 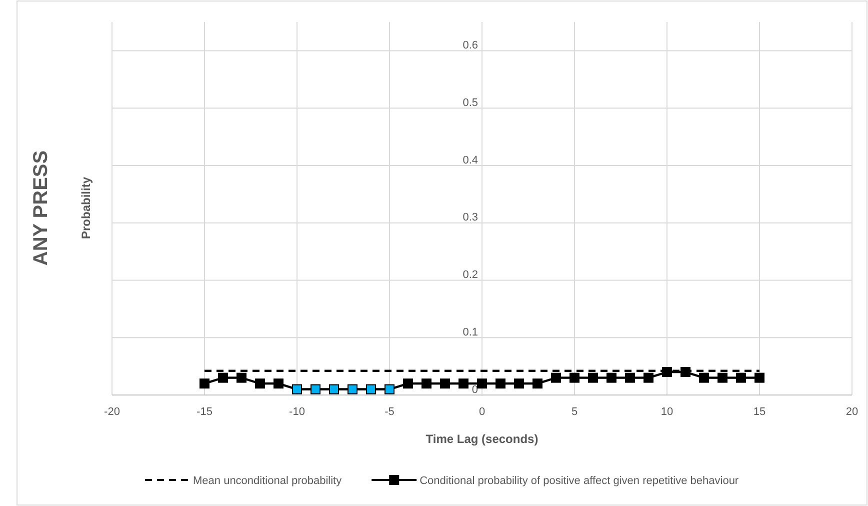 What do you see at coordinates (852, 412) in the screenshot?
I see `x-tick-label: 20` at bounding box center [852, 412].